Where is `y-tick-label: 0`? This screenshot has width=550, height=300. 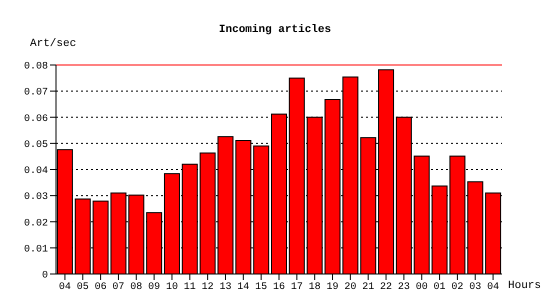
y-tick-label: 0 is located at coordinates (45, 276).